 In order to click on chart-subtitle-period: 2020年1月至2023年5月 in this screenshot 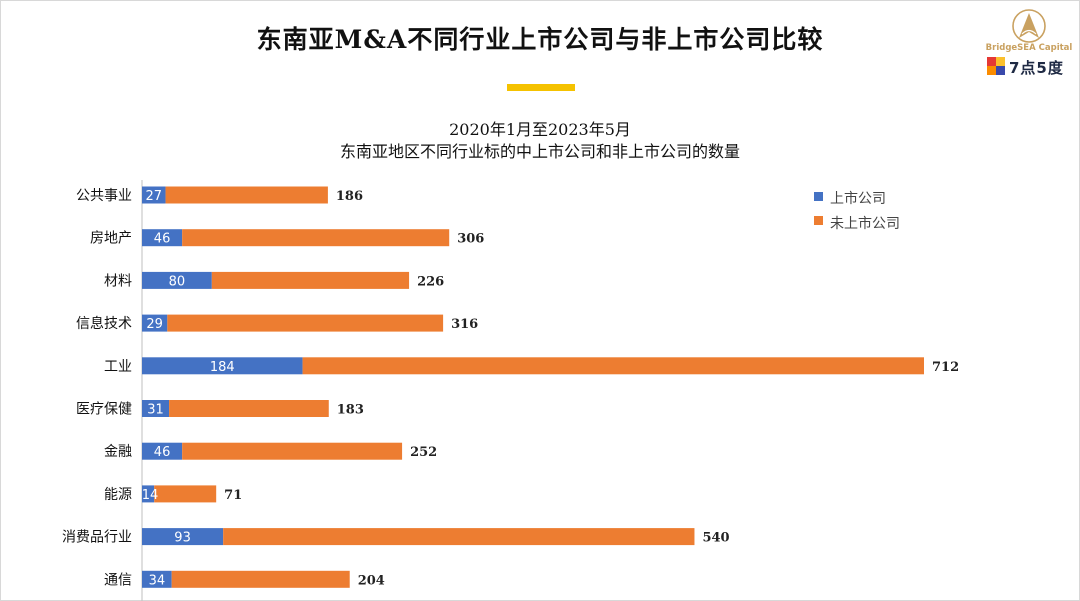, I will do `click(540, 129)`.